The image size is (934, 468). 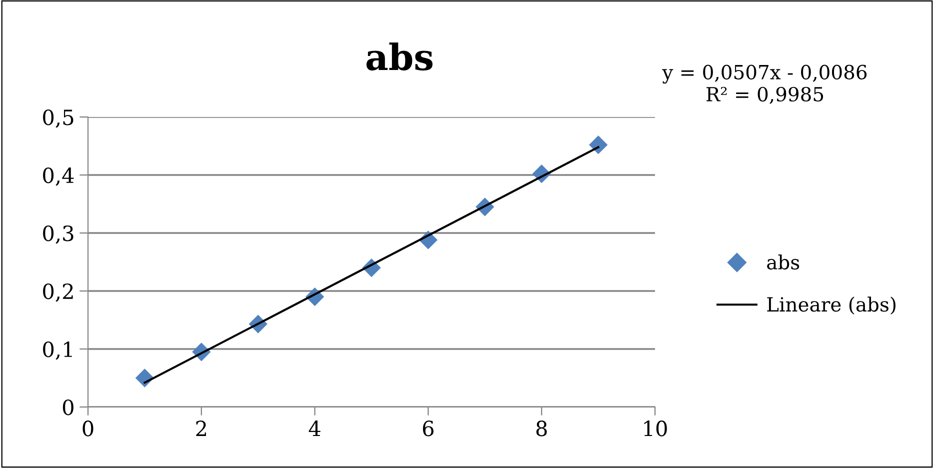 What do you see at coordinates (428, 428) in the screenshot?
I see `x-tick-label: 6` at bounding box center [428, 428].